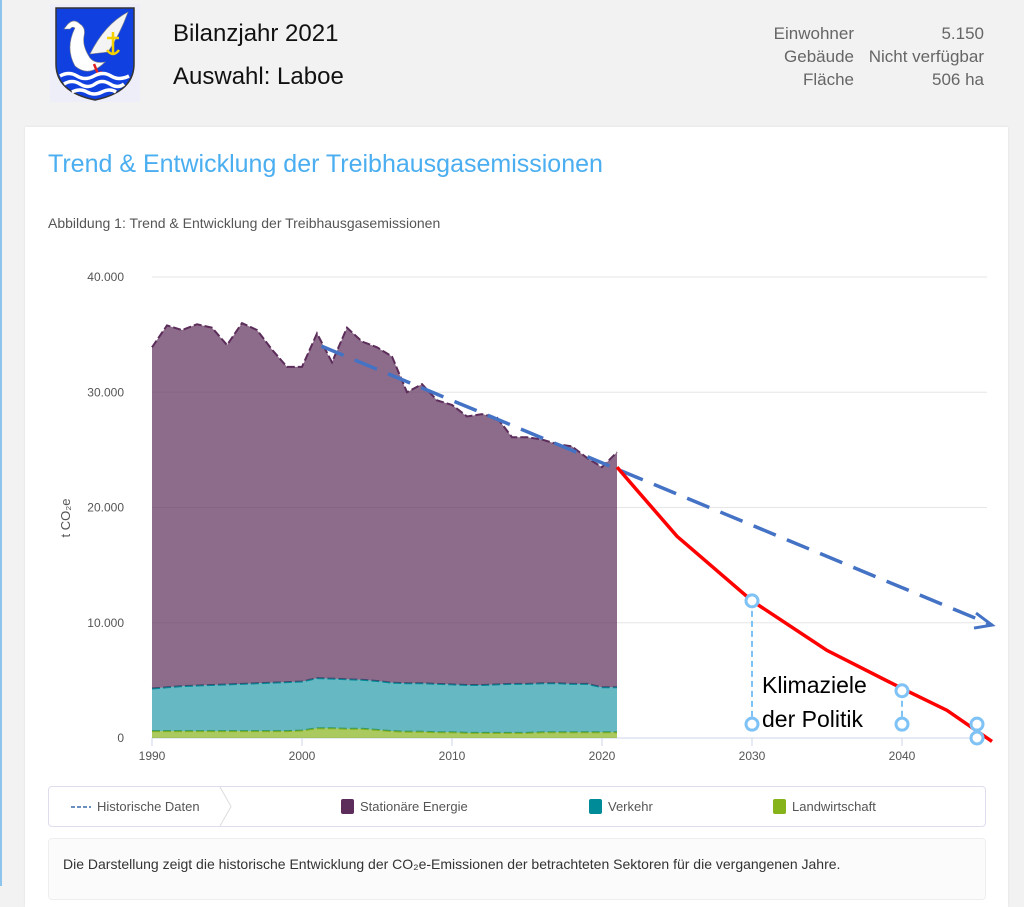 The width and height of the screenshot is (1024, 907). Describe the element at coordinates (225, 806) in the screenshot. I see `chevron-separator-icon` at that location.